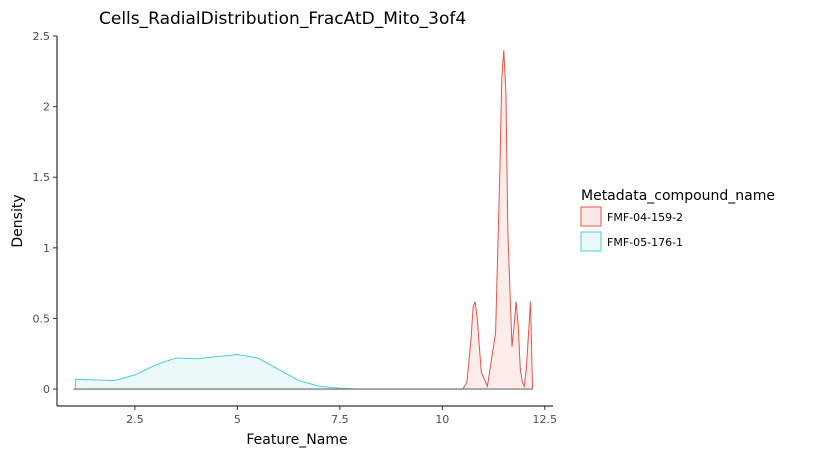  I want to click on x-tick-label: 7.5, so click(340, 419).